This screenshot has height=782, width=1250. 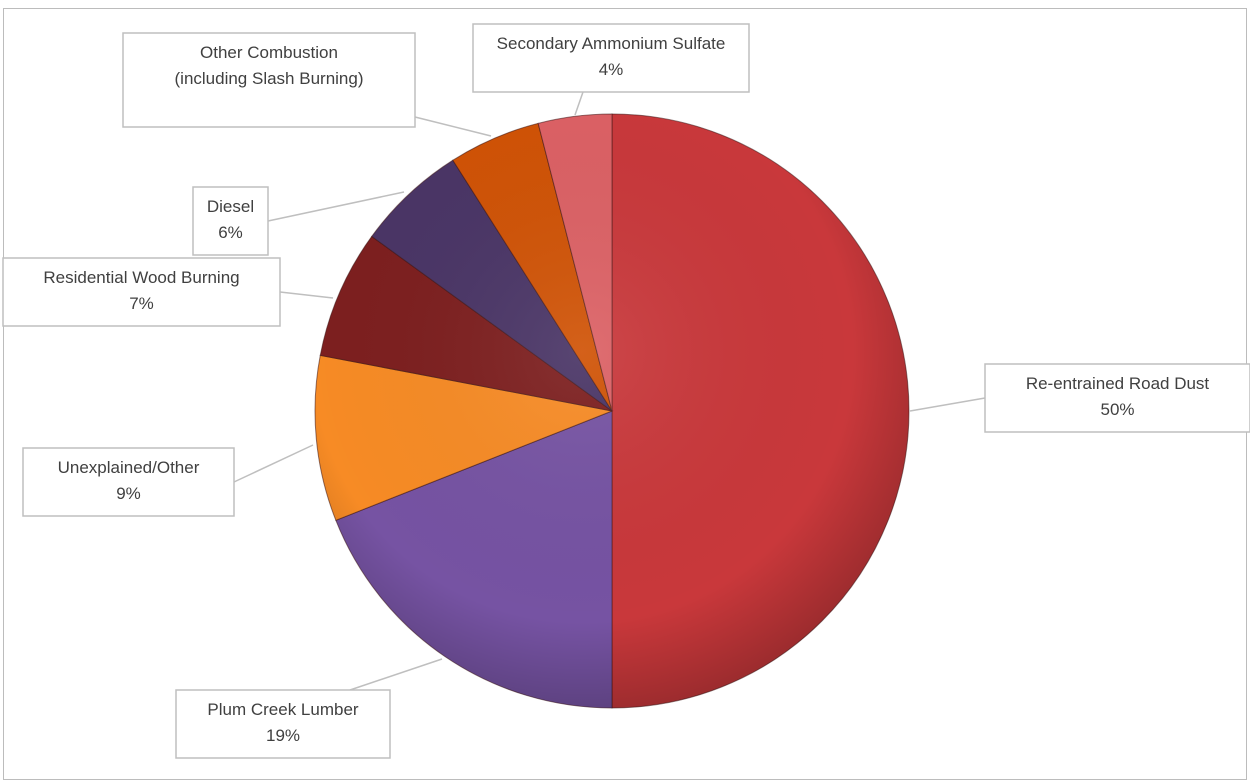 What do you see at coordinates (306, 295) in the screenshot?
I see `leader-line-residential-wood-burning` at bounding box center [306, 295].